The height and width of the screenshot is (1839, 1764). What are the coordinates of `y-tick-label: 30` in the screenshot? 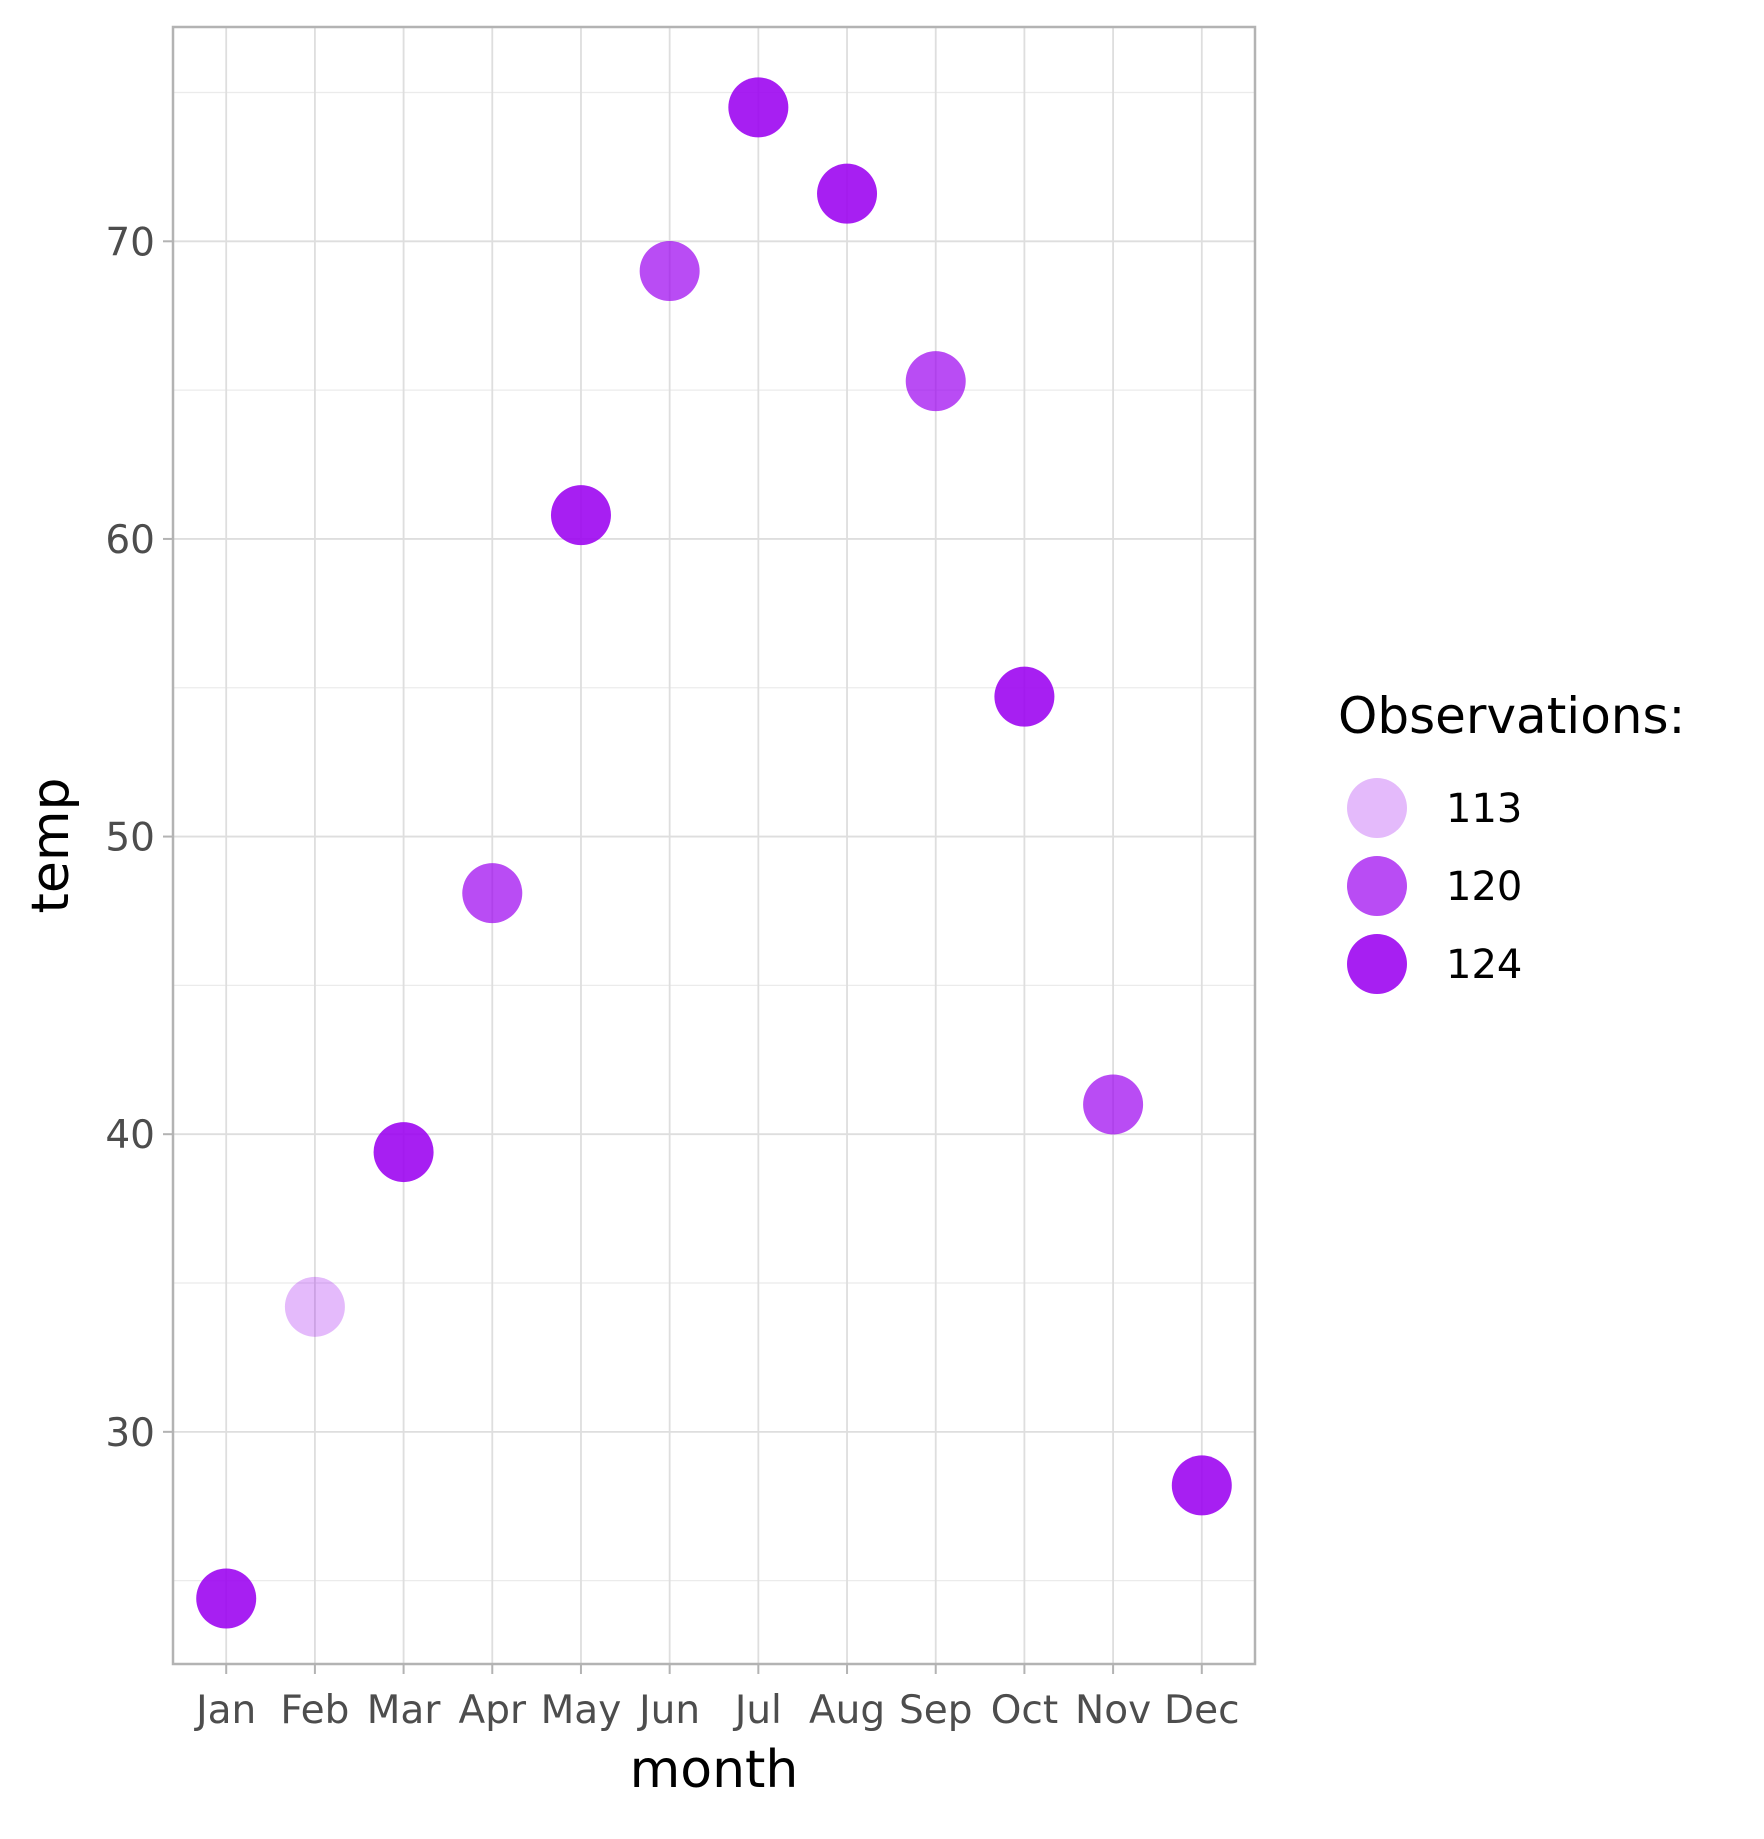 It's located at (130, 1433).